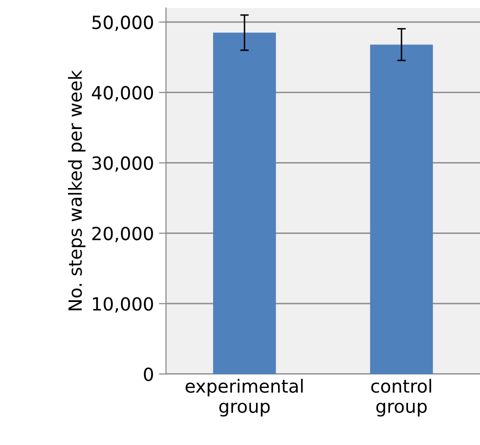 The width and height of the screenshot is (480, 445). I want to click on y-tick-label: 50,000, so click(122, 24).